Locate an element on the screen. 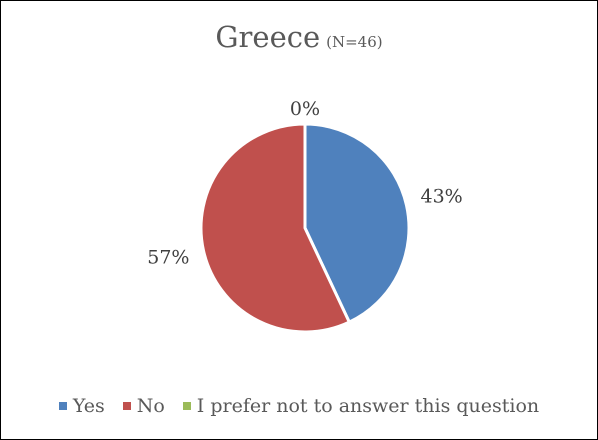 The height and width of the screenshot is (440, 598). legend-swatch-yes is located at coordinates (63, 406).